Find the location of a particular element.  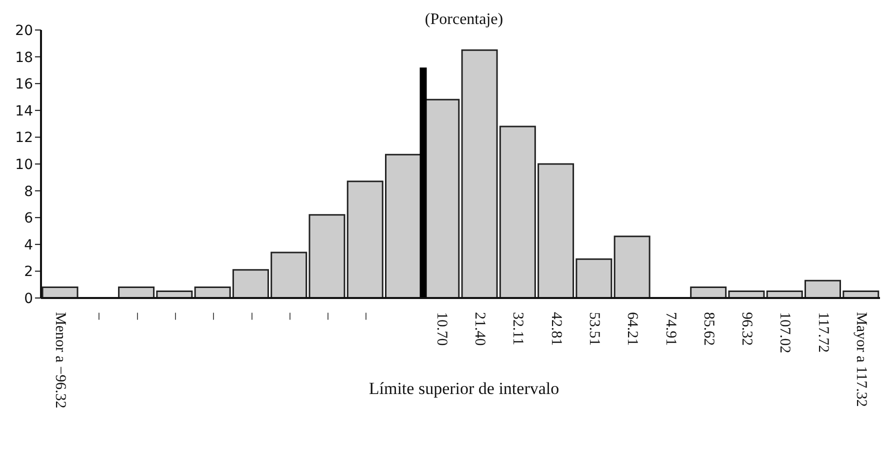

x-tick-label: 42.81 is located at coordinates (556, 329).